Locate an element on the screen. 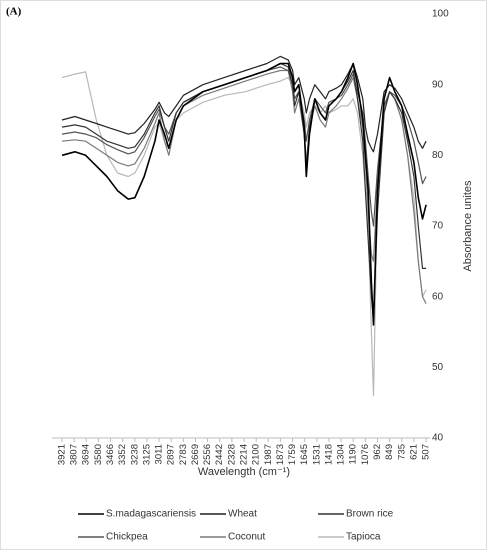  x-tick-label: 2783 is located at coordinates (183, 454).